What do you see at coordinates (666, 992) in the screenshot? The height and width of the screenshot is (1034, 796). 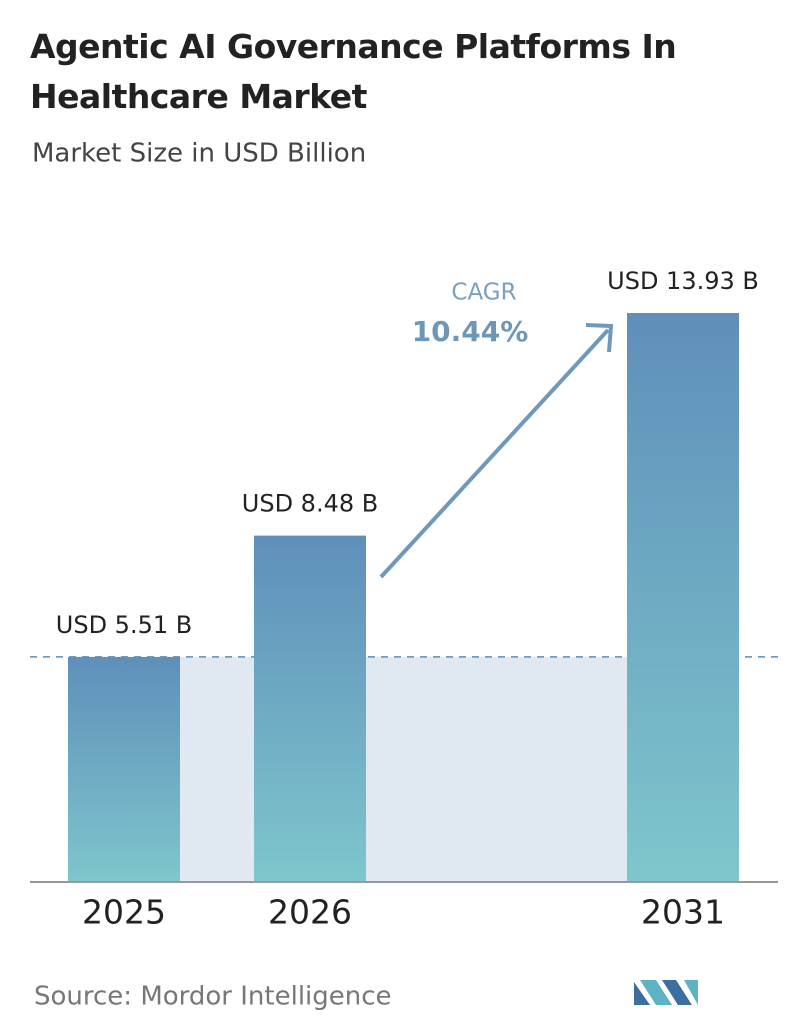 I see `logo` at bounding box center [666, 992].